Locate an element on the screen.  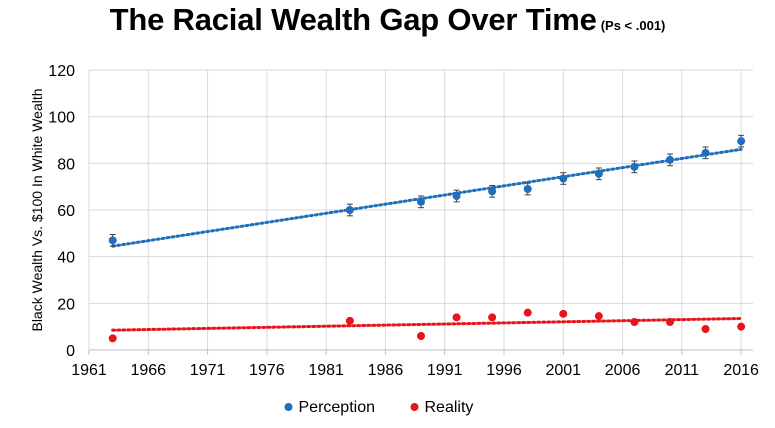
chart-subtitle: (Ps < .001) is located at coordinates (633, 25).